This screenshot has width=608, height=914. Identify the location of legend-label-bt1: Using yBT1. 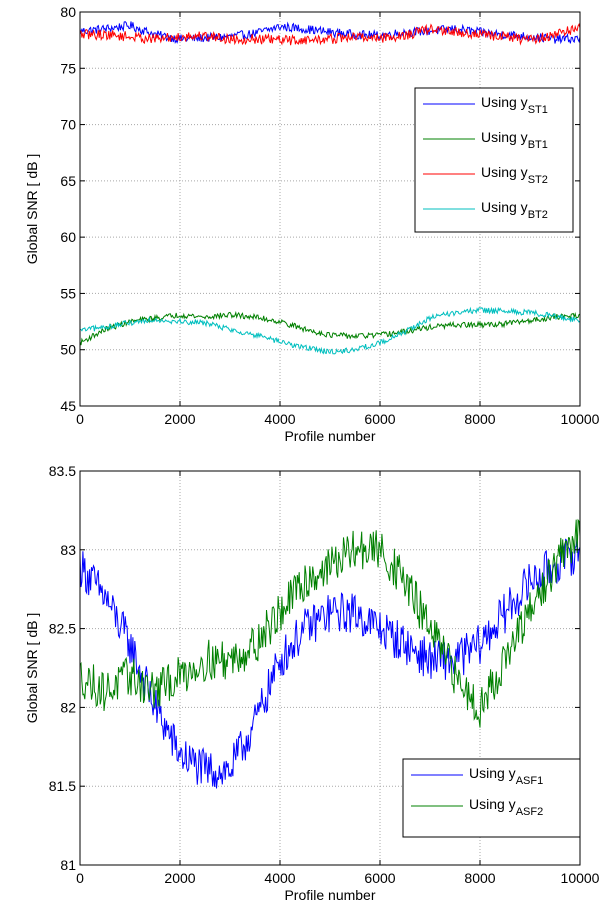
(514, 140).